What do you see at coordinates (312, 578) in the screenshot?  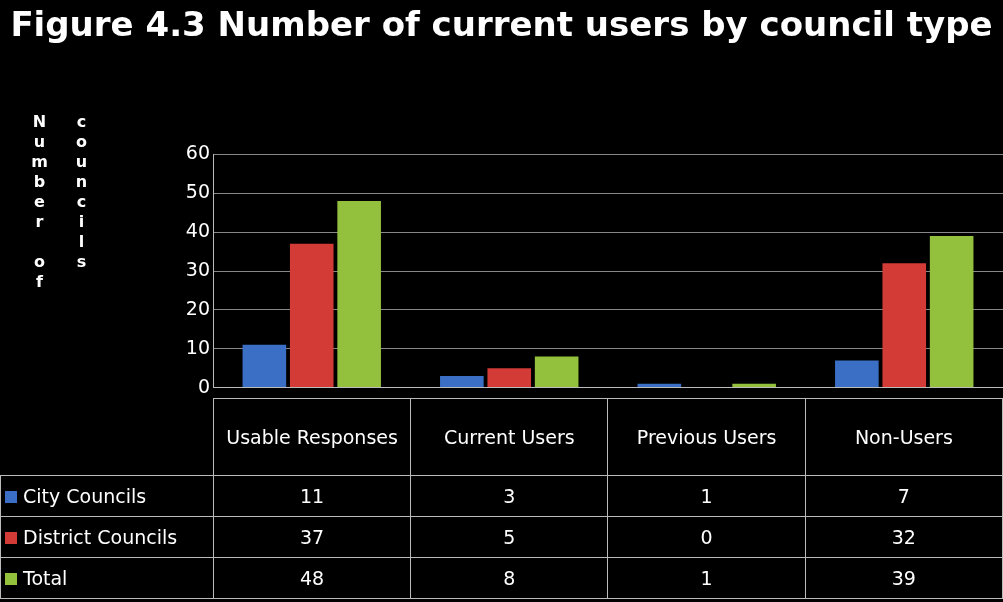 I see `data-label: 48` at bounding box center [312, 578].